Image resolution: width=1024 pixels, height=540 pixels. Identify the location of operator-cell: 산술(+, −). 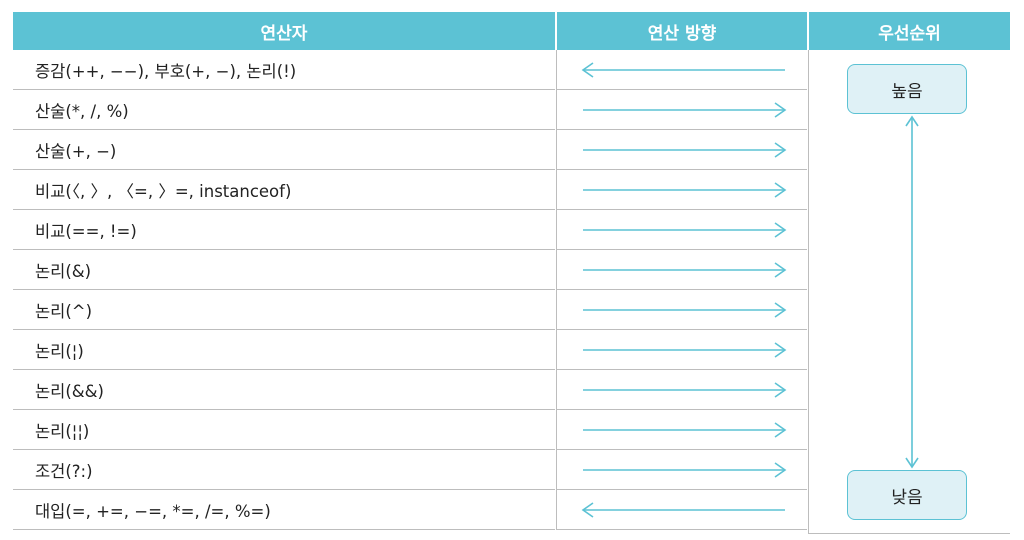
(284, 150).